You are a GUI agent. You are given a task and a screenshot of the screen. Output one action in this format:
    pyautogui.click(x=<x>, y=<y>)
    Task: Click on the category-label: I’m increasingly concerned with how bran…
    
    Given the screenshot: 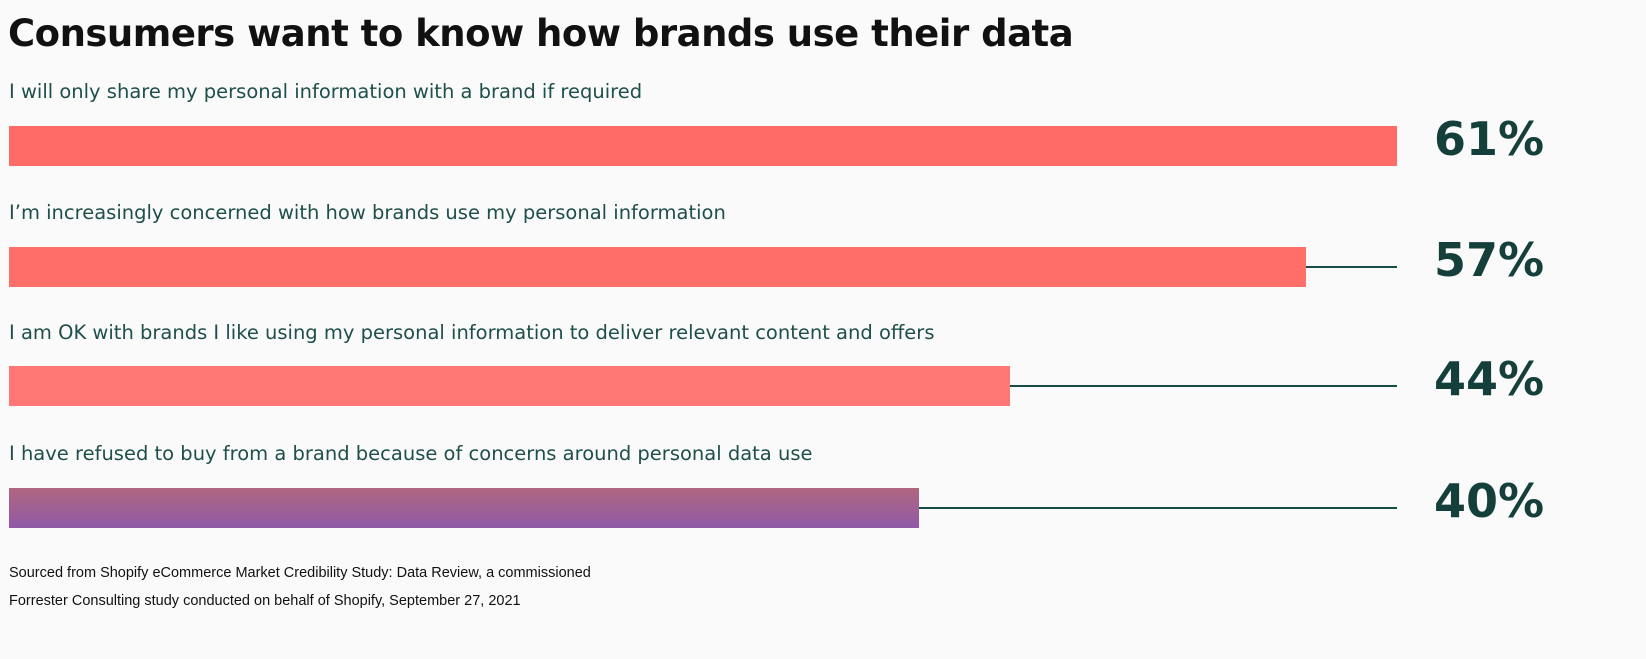 What is the action you would take?
    pyautogui.click(x=367, y=212)
    